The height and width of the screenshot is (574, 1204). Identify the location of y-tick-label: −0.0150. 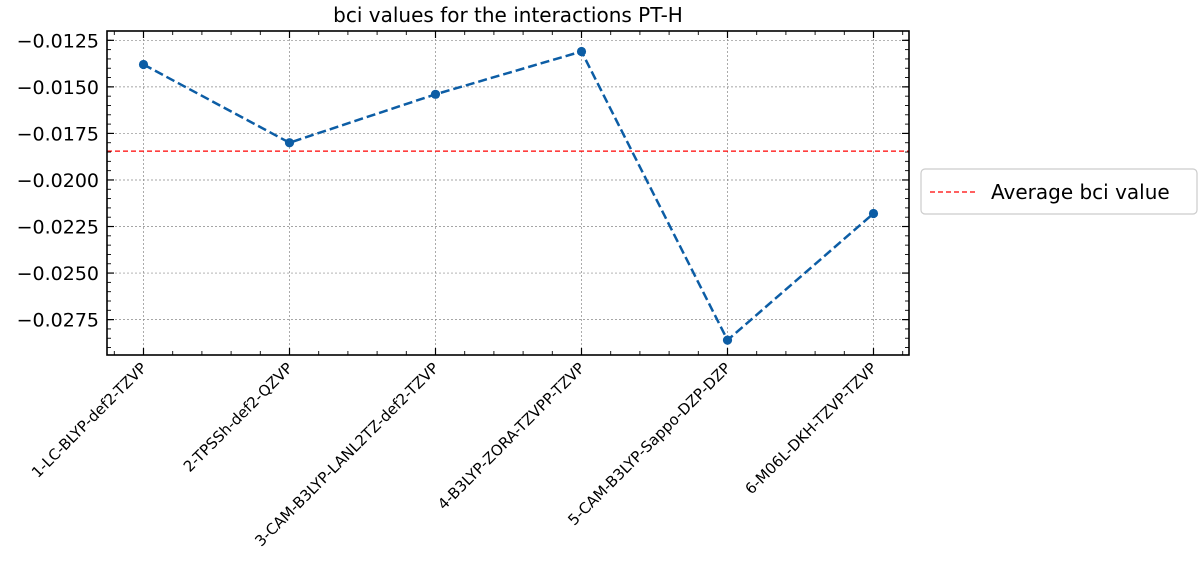
(58, 88).